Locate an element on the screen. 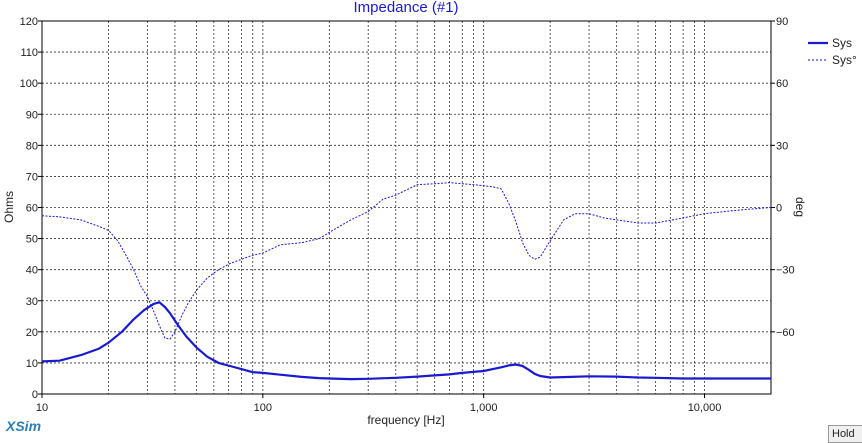 This screenshot has height=443, width=862. y-axis-left-ticks: 0 10 20 30 40 50 60 70 80 90 100 110 120 is located at coordinates (31, 208).